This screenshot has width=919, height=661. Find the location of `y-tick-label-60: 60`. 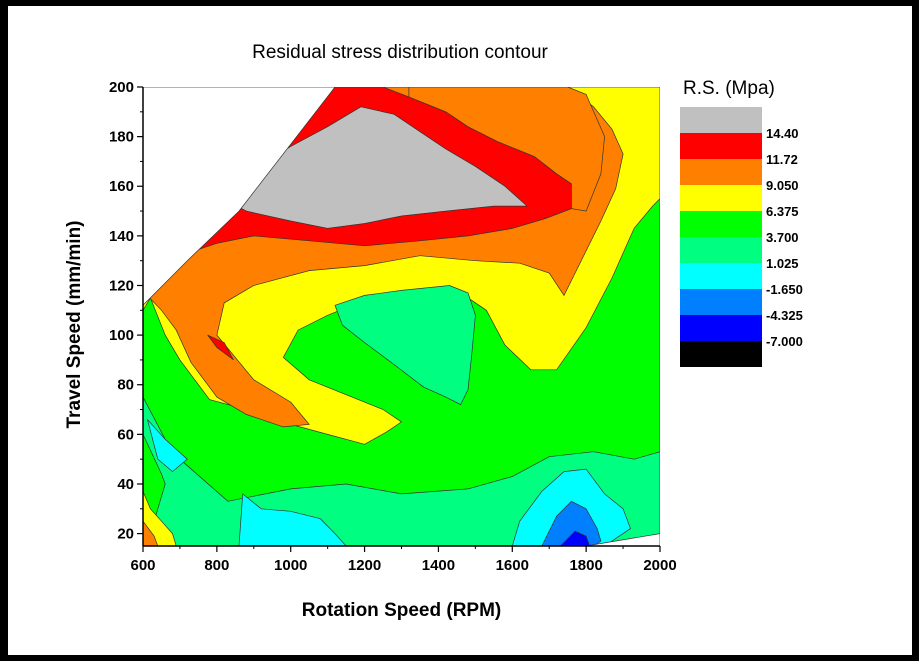

y-tick-label-60: 60 is located at coordinates (125, 434).